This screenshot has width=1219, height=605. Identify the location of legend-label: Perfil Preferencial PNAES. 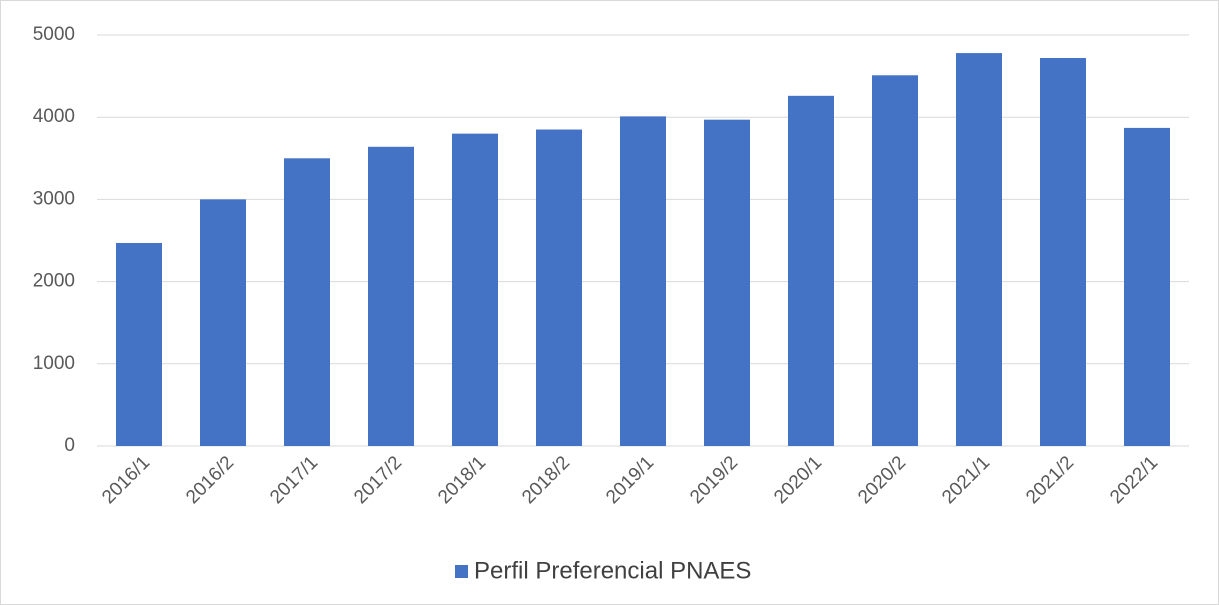
(612, 570).